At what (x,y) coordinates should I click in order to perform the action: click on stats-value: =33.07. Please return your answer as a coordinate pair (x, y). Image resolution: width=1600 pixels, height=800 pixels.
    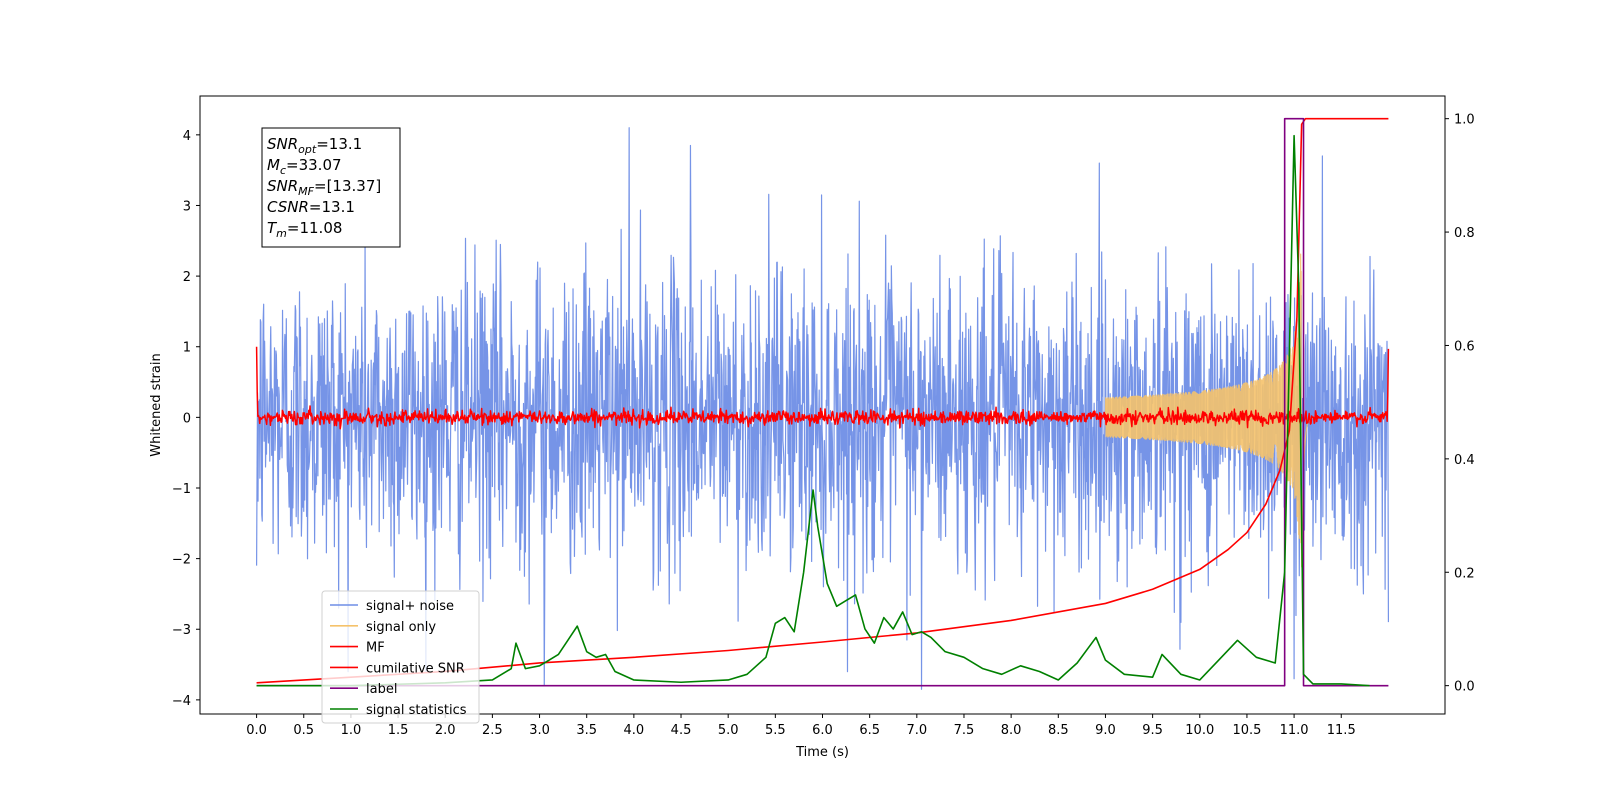
    Looking at the image, I should click on (314, 165).